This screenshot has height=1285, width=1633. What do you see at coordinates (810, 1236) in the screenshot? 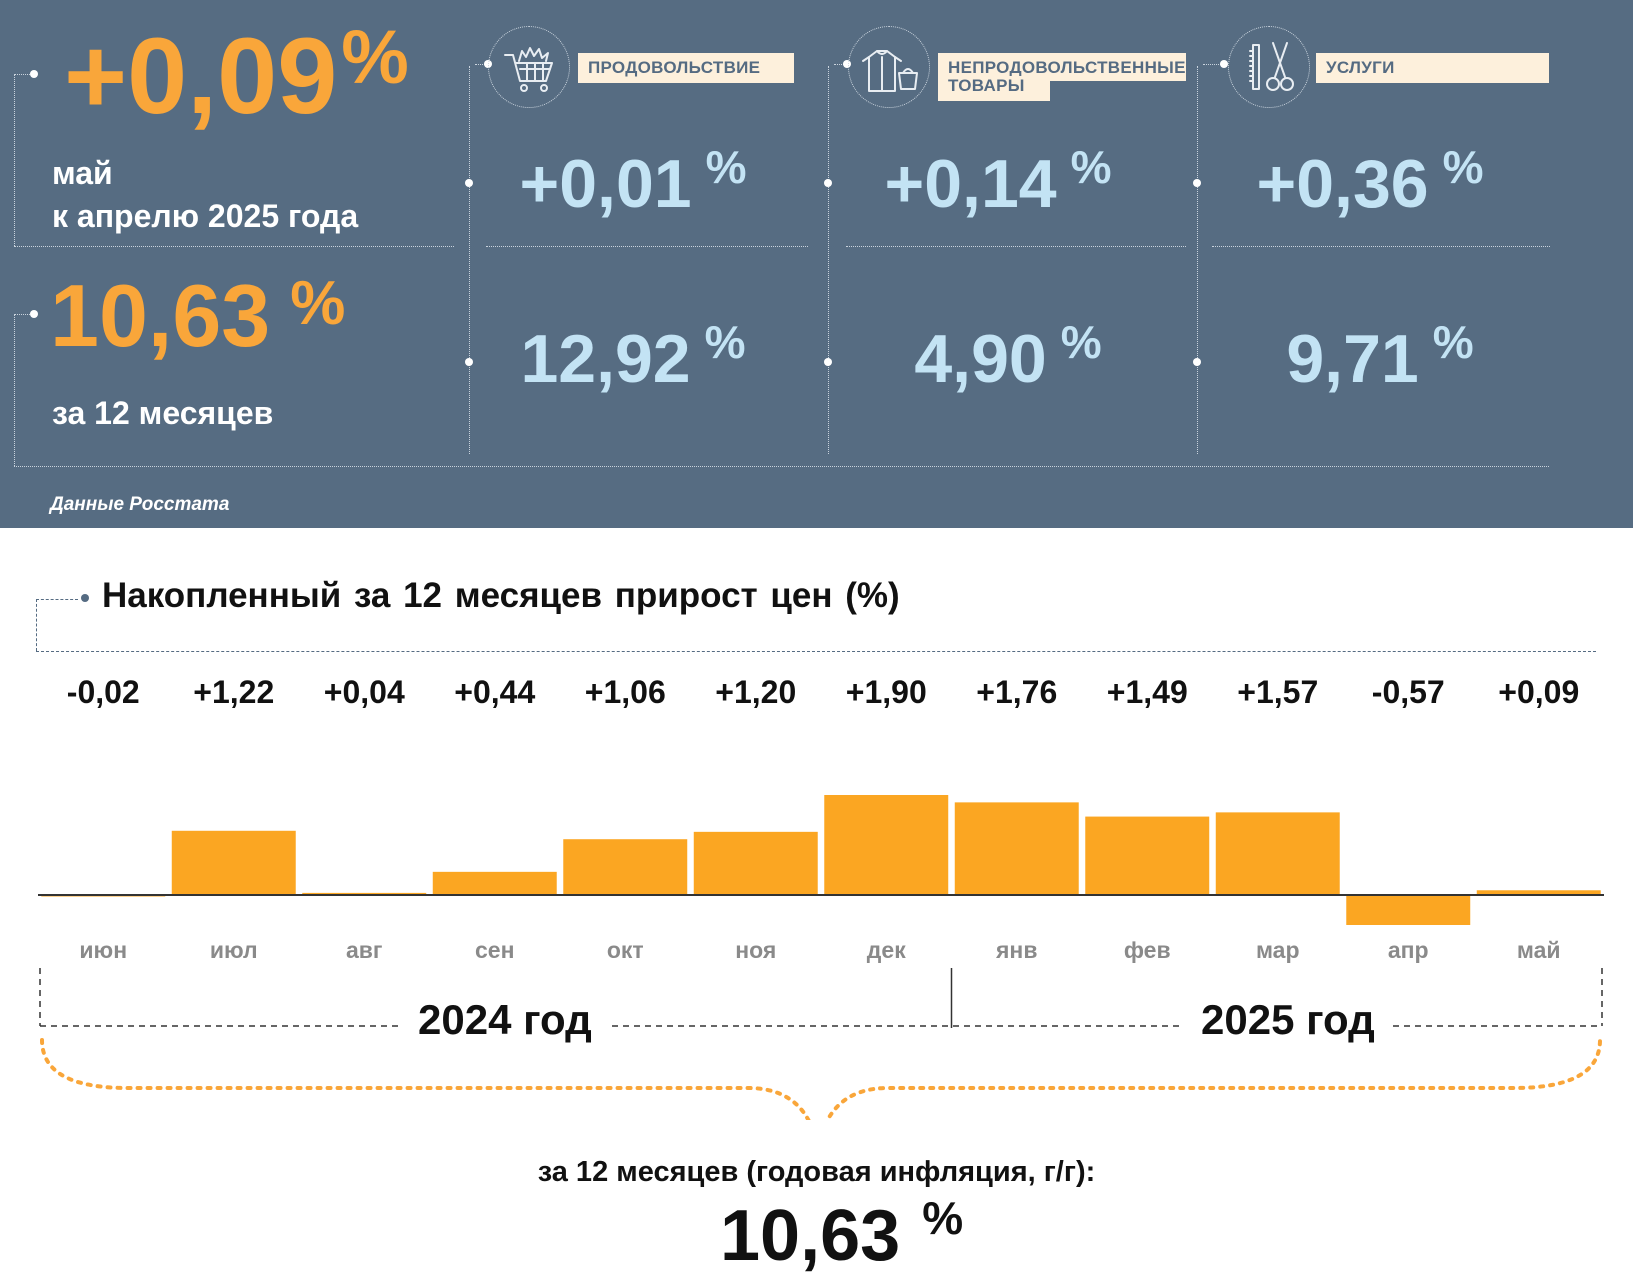
I see `annual-inflation-number: 10,63` at bounding box center [810, 1236].